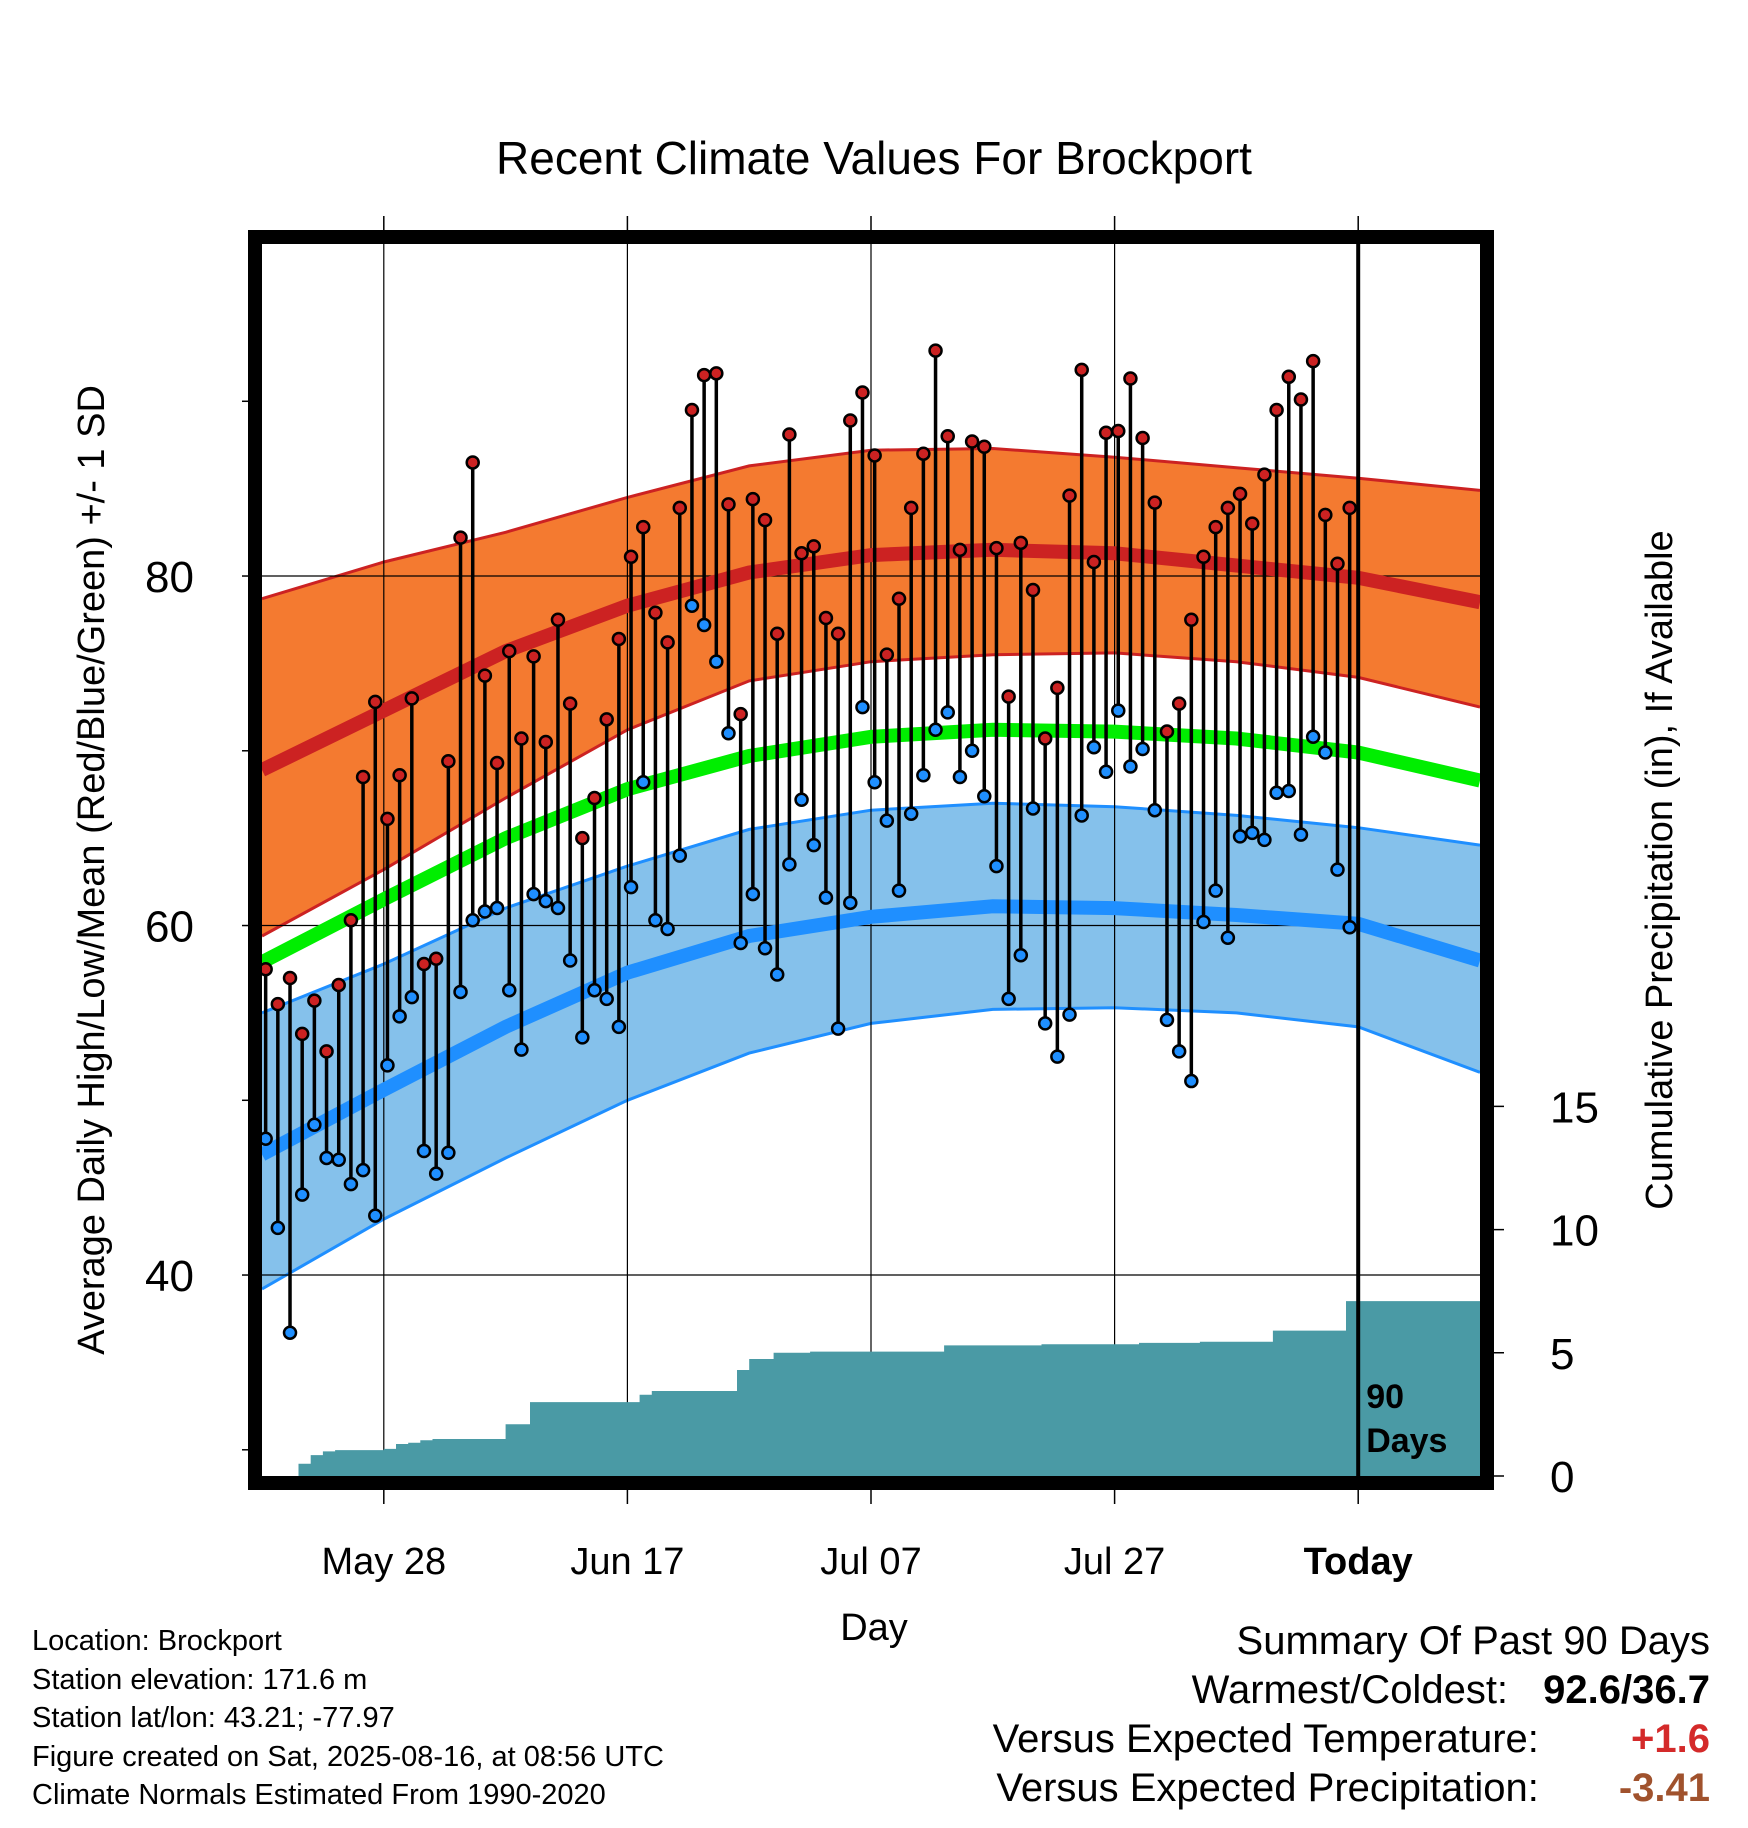 This screenshot has width=1748, height=1828. I want to click on low-normal-line, so click(871, 1030).